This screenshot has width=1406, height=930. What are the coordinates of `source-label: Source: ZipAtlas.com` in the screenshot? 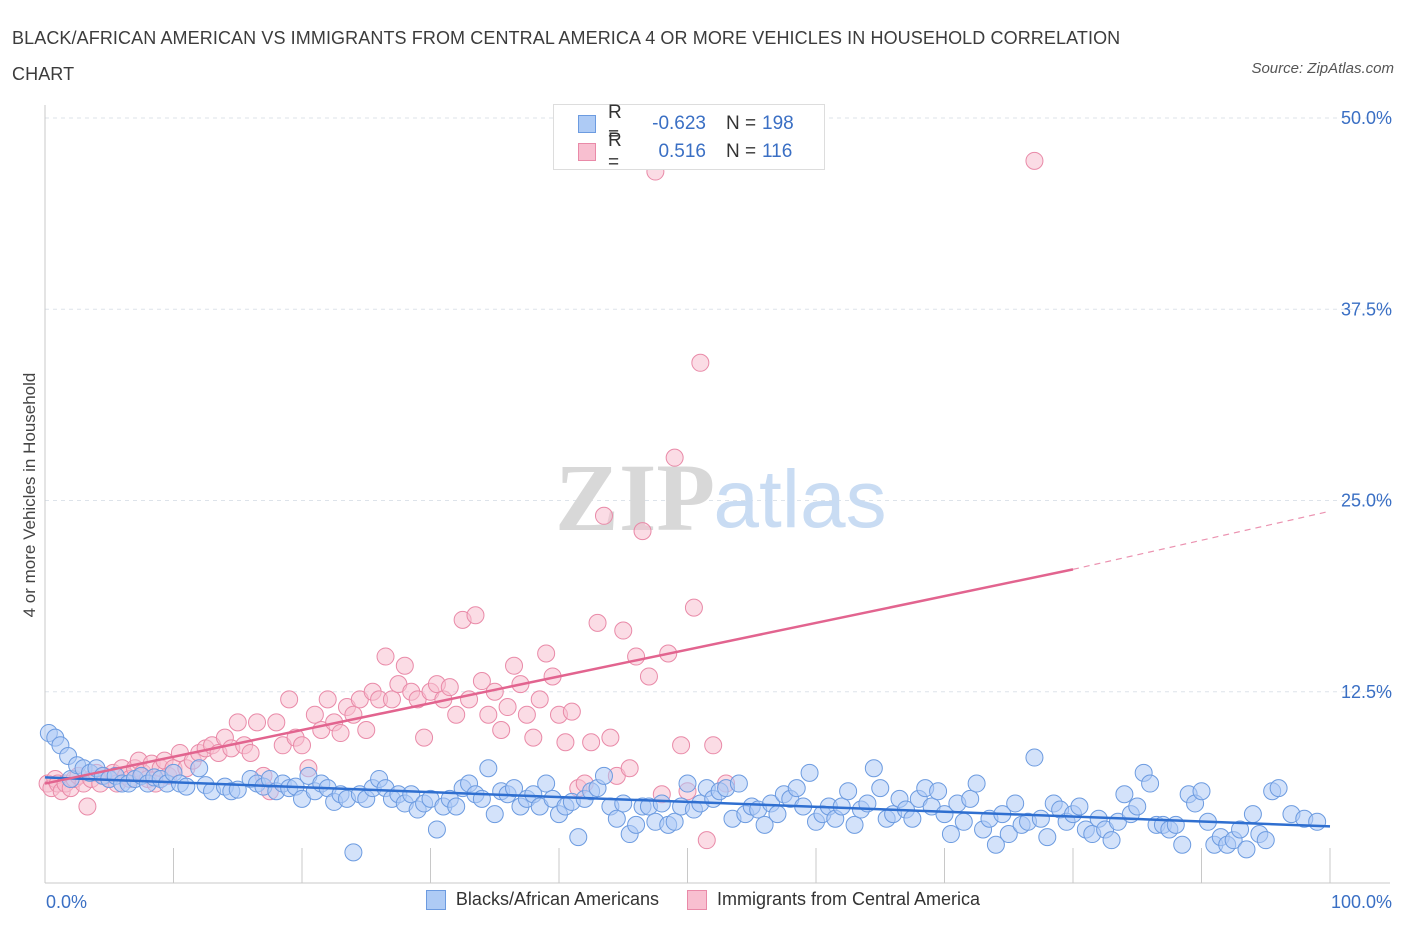 It's located at (1322, 68).